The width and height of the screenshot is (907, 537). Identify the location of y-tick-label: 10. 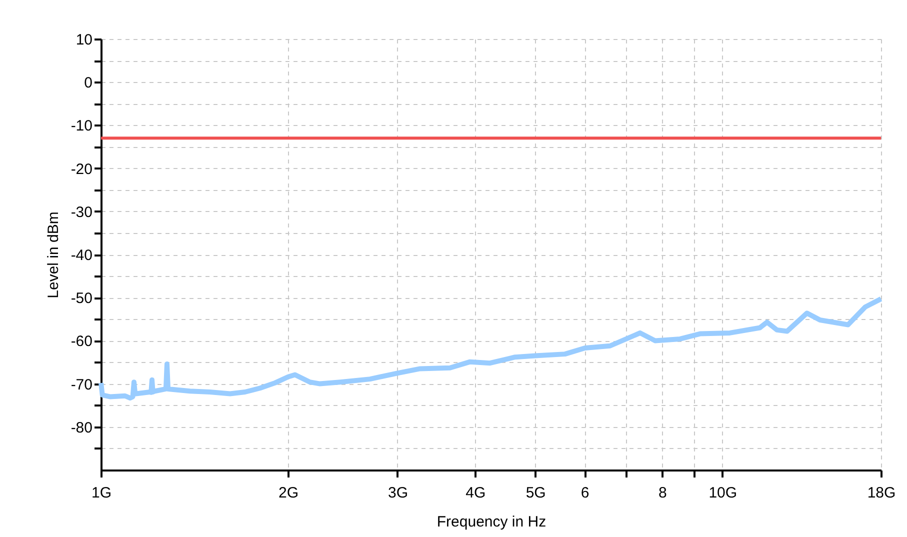
(84, 40).